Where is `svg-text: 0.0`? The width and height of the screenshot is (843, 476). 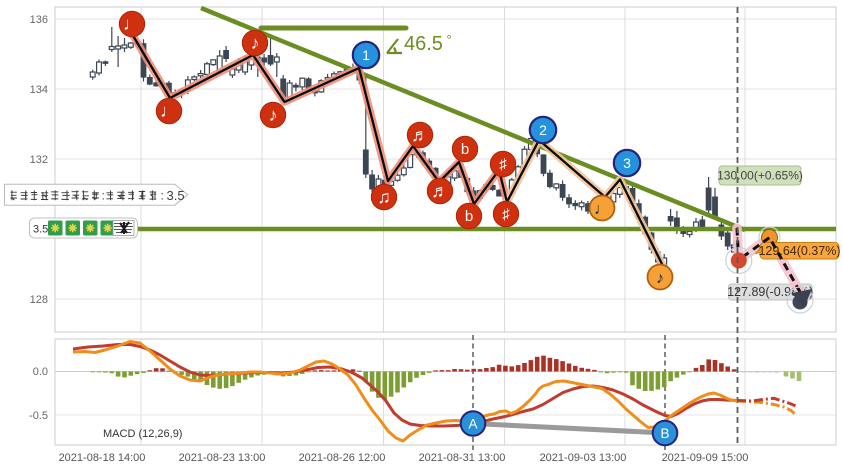 svg-text: 0.0 is located at coordinates (40, 372).